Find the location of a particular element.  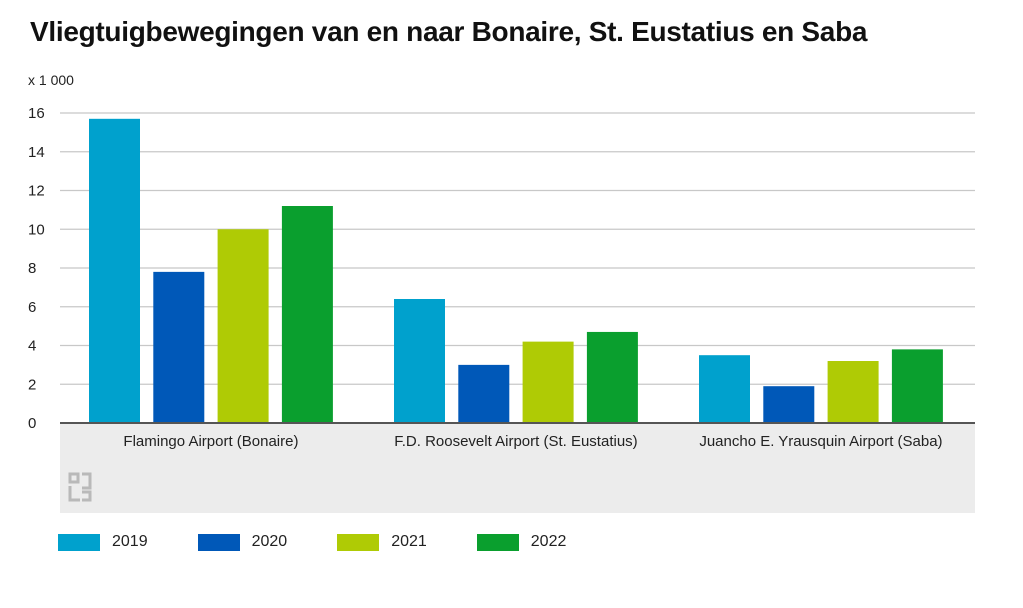

y-tick-label: 0 is located at coordinates (32, 423).